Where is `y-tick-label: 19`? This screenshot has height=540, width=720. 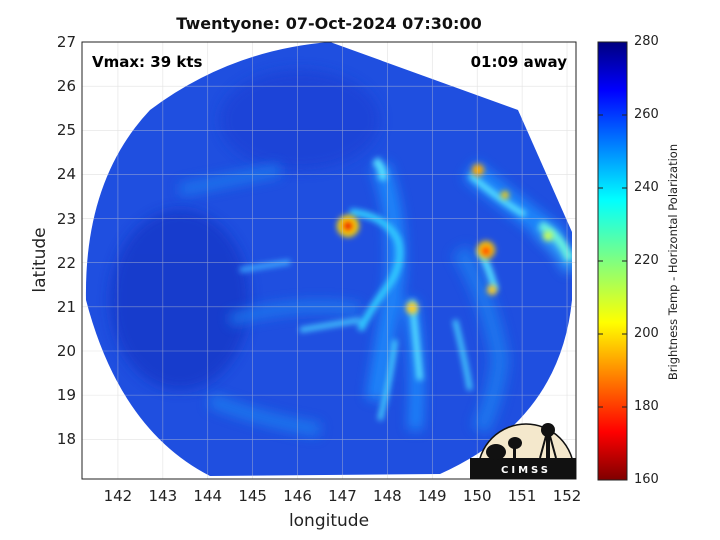
y-tick-label: 19 is located at coordinates (66, 395).